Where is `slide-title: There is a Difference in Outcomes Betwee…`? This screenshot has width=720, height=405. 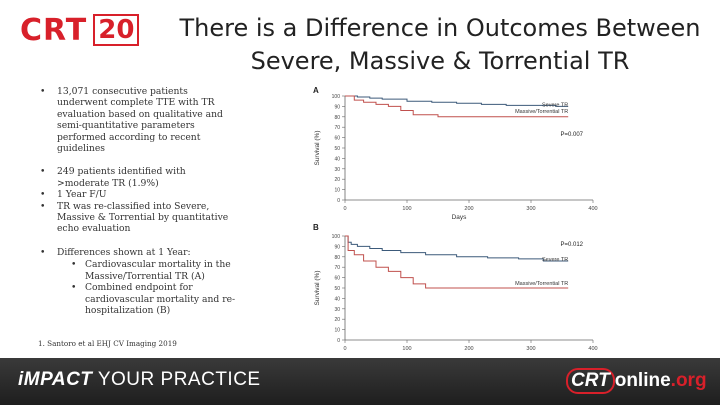 slide-title: There is a Difference in Outcomes Betwee… is located at coordinates (440, 45).